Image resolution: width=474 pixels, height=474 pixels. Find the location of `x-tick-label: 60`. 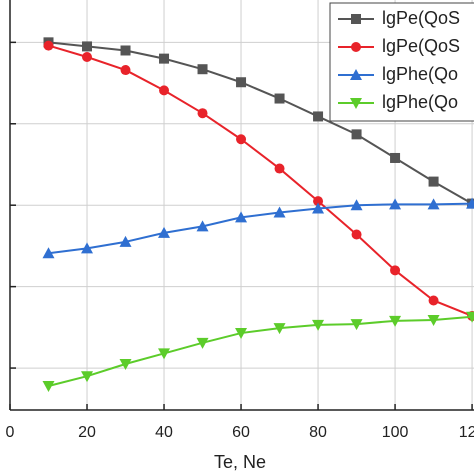

x-tick-label: 60 is located at coordinates (241, 432).